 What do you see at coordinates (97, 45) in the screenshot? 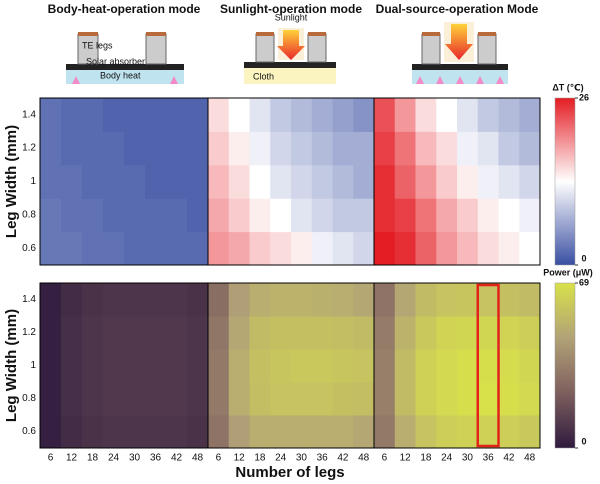
I see `label-te-legs: TE legs` at bounding box center [97, 45].